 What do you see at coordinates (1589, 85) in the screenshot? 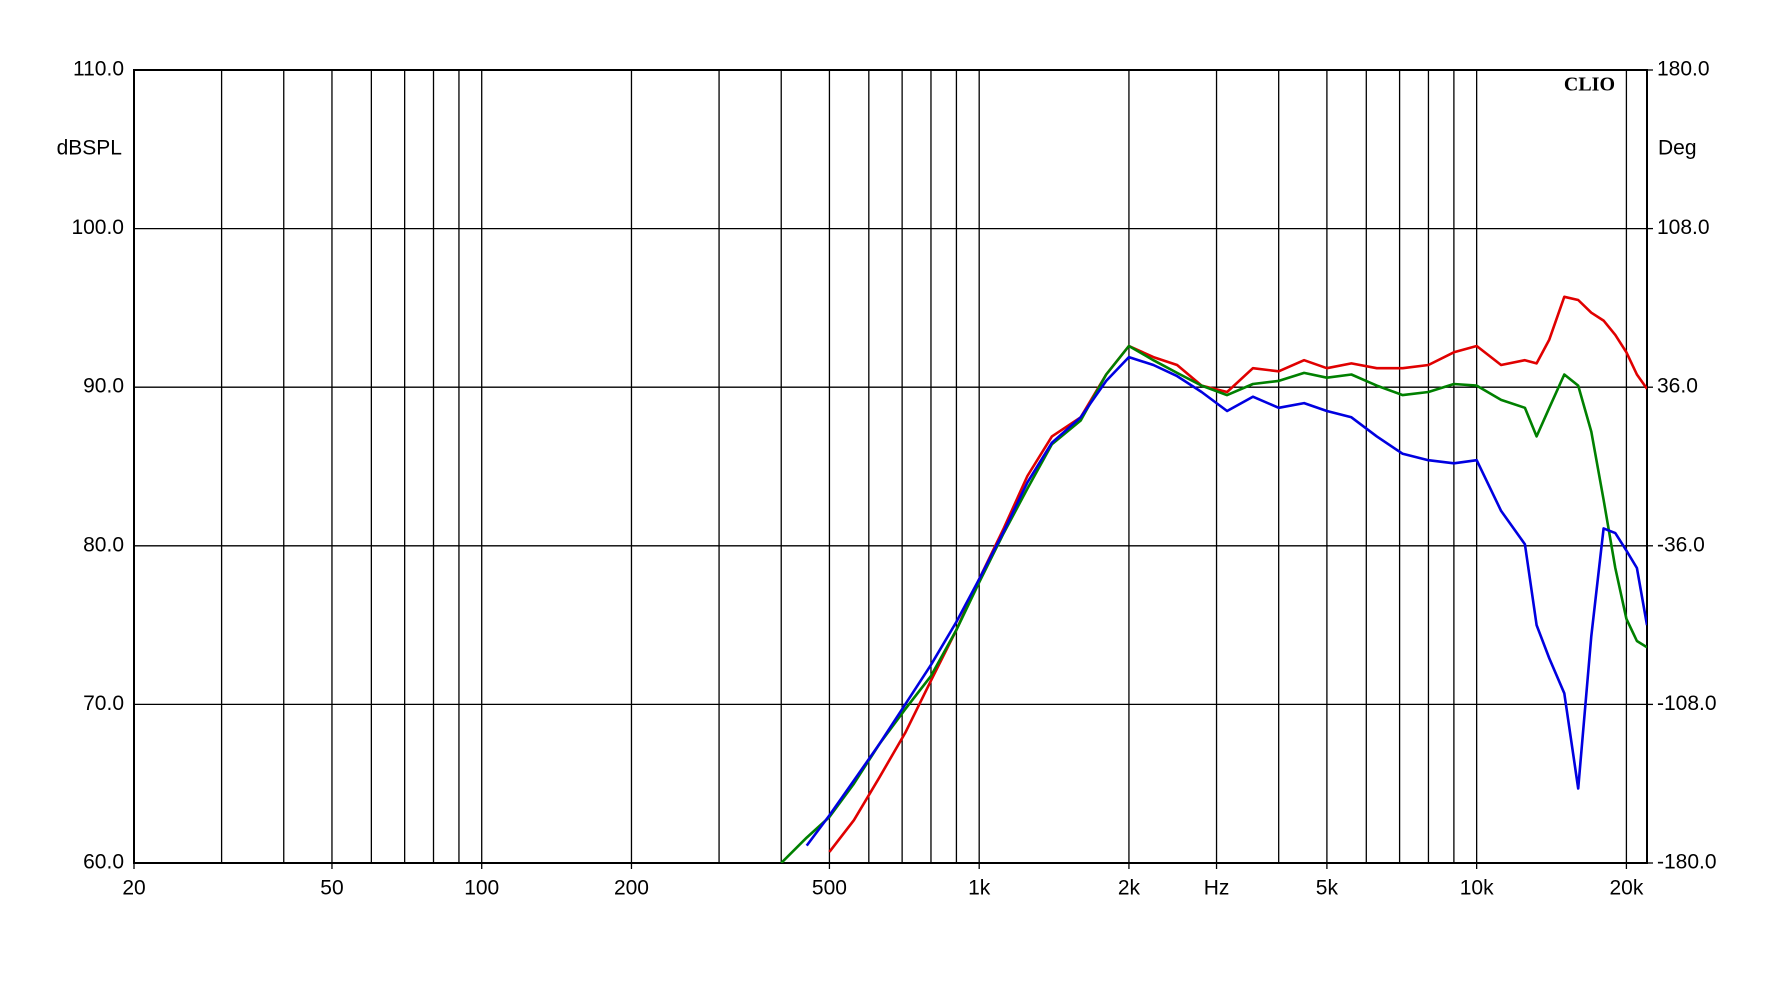
I see `logo: CLIO` at bounding box center [1589, 85].